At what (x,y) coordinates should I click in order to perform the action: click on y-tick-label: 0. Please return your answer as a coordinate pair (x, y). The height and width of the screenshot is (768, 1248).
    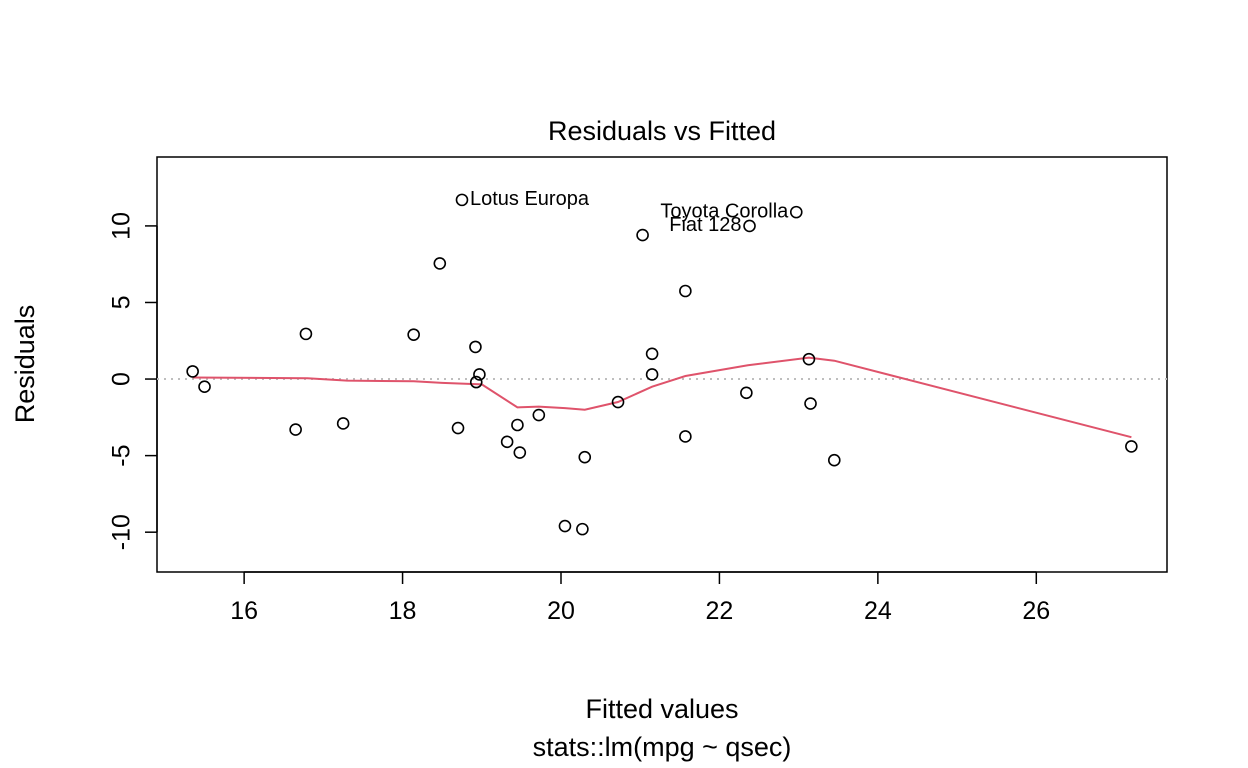
    Looking at the image, I should click on (122, 379).